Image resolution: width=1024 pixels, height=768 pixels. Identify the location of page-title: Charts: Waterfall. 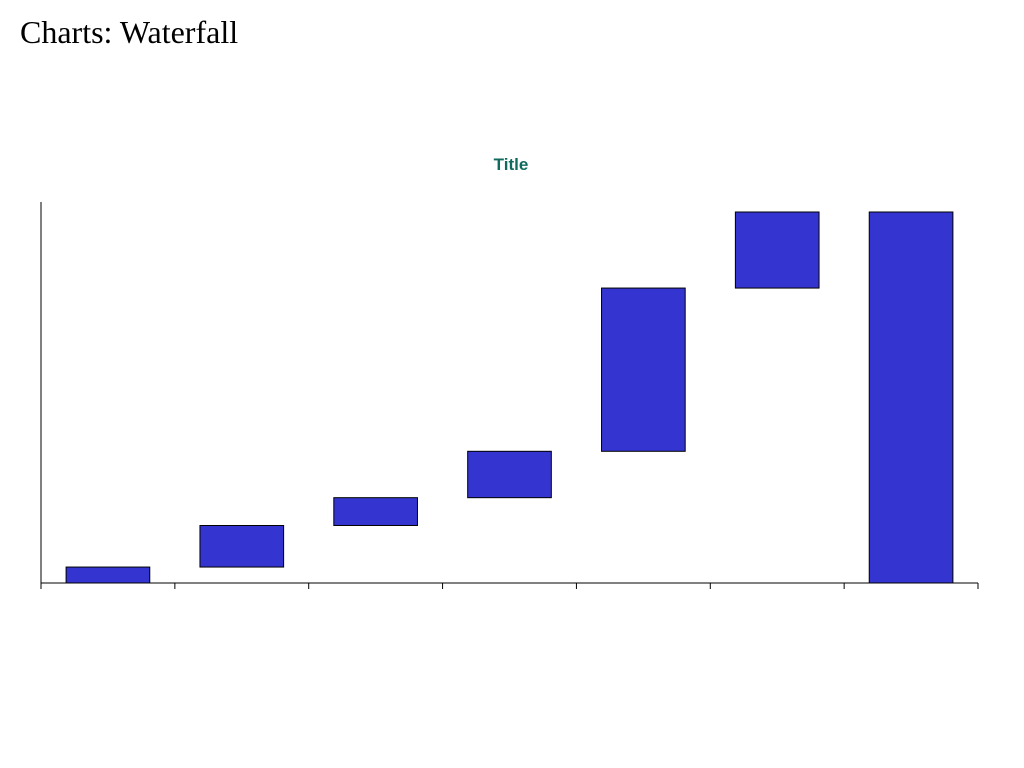
(129, 32).